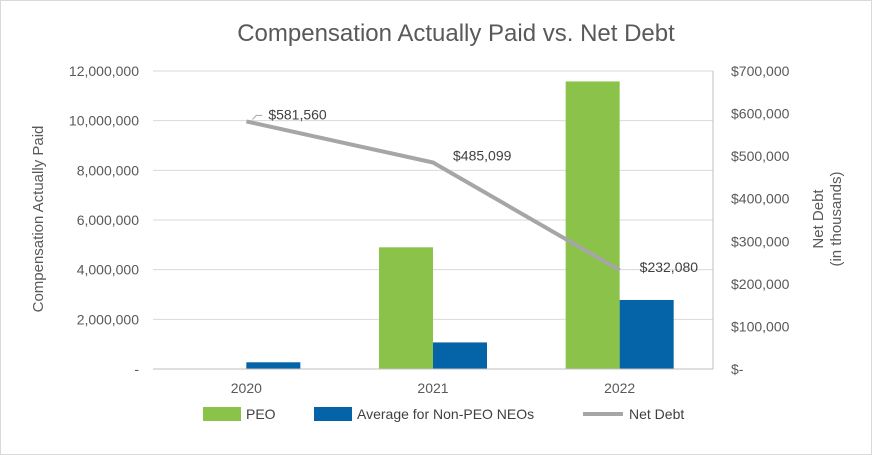 This screenshot has width=872, height=455. Describe the element at coordinates (646, 334) in the screenshot. I see `bar-non-peo-2022` at that location.